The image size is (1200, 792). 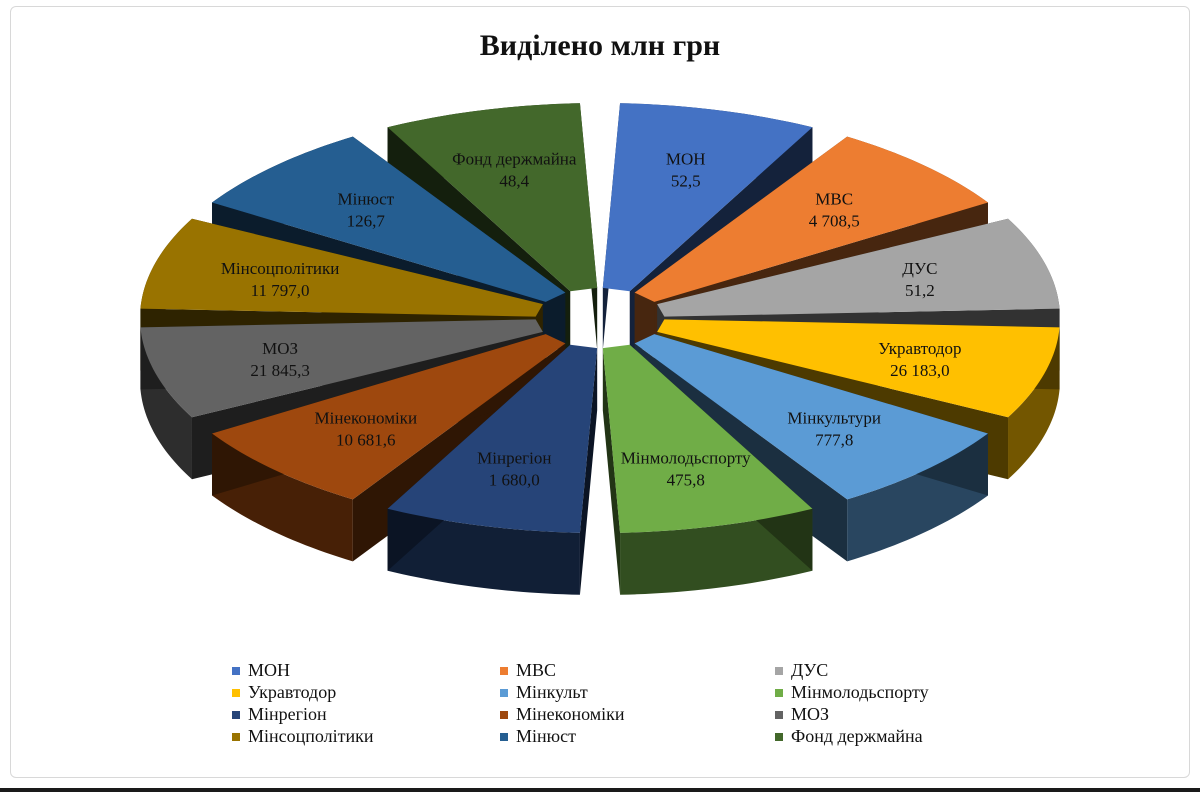 What do you see at coordinates (504, 737) in the screenshot?
I see `legend-swatch-мінюст` at bounding box center [504, 737].